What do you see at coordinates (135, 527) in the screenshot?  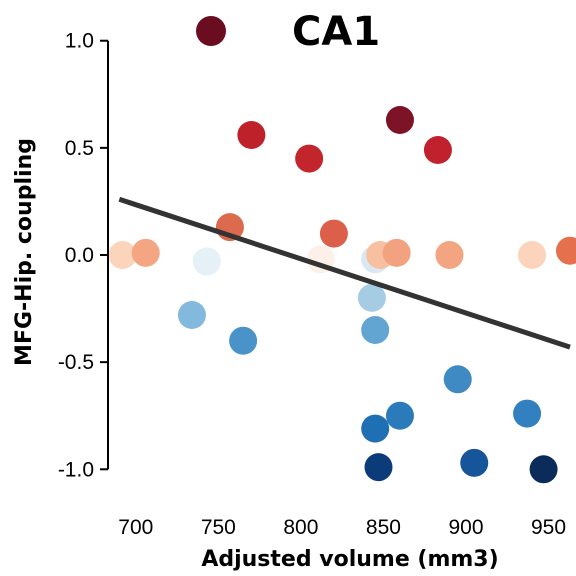 I see `x-tick-label: 700` at bounding box center [135, 527].